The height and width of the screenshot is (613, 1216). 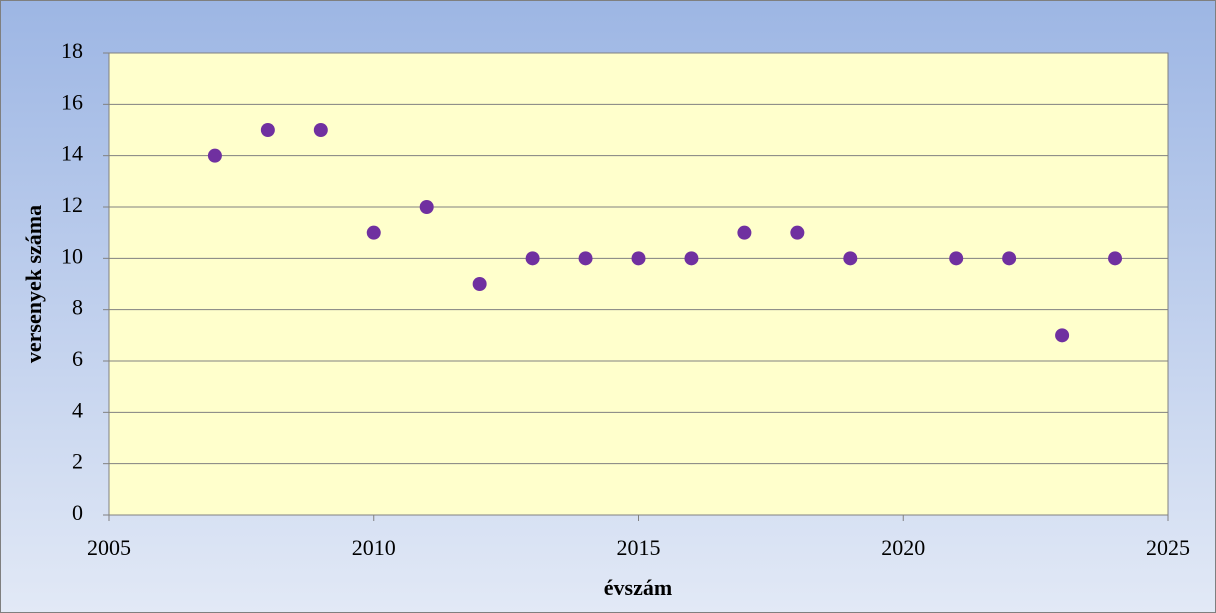 I want to click on y-tick-label: 14, so click(x=72, y=153).